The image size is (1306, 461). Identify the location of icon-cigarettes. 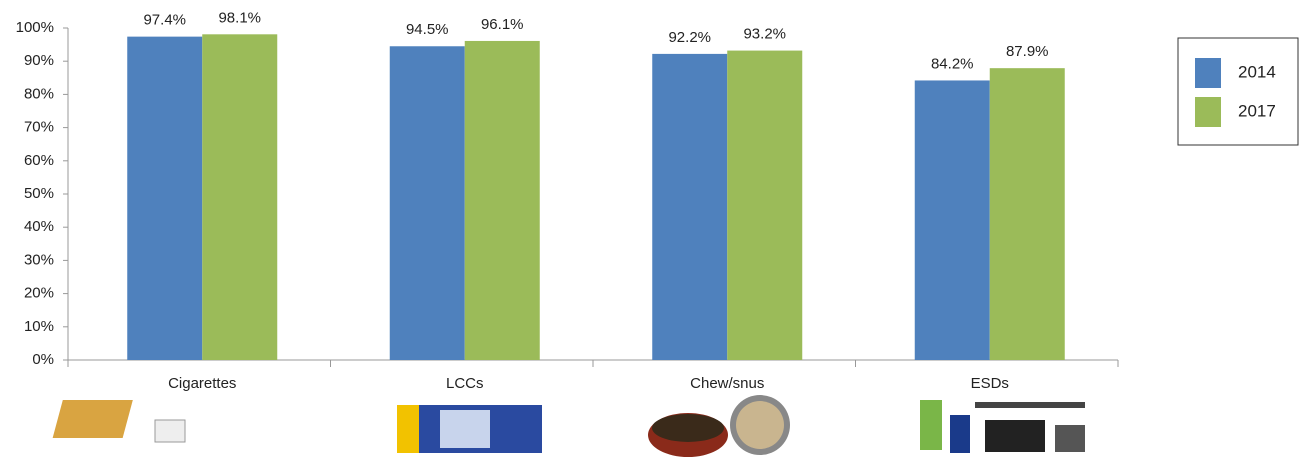
(119, 421).